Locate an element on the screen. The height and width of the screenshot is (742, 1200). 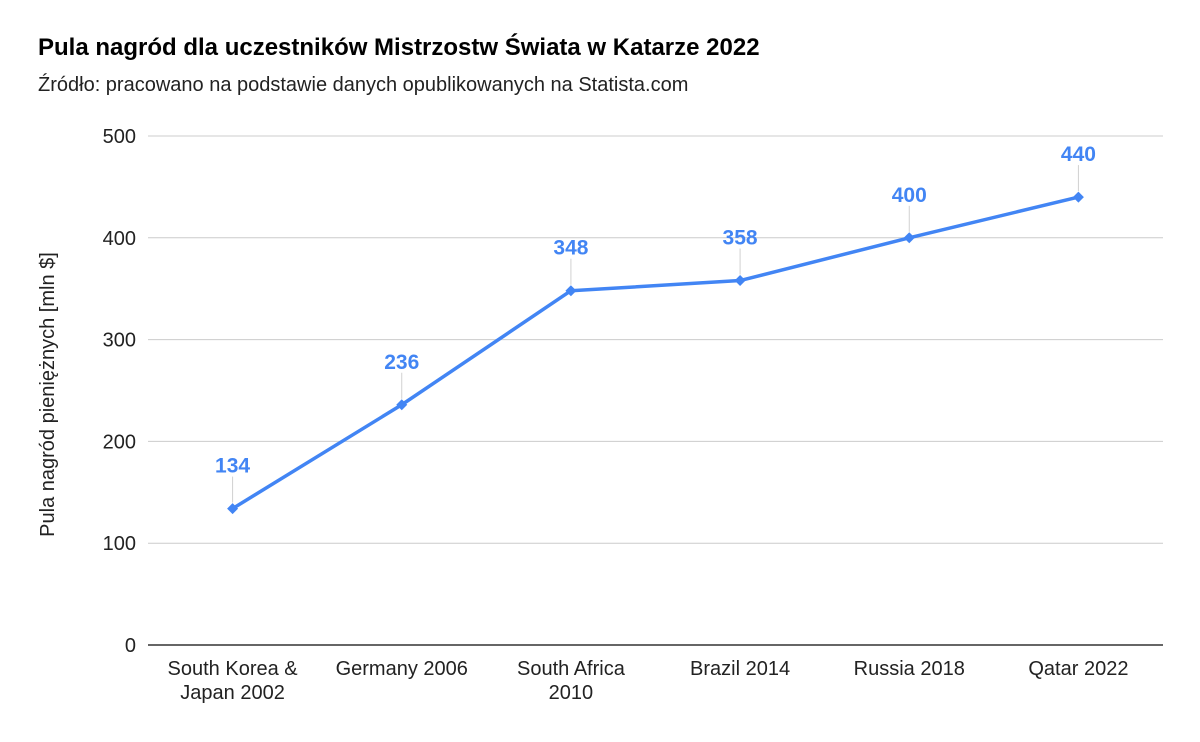
x-tick-label-line: Brazil 2014 is located at coordinates (740, 669).